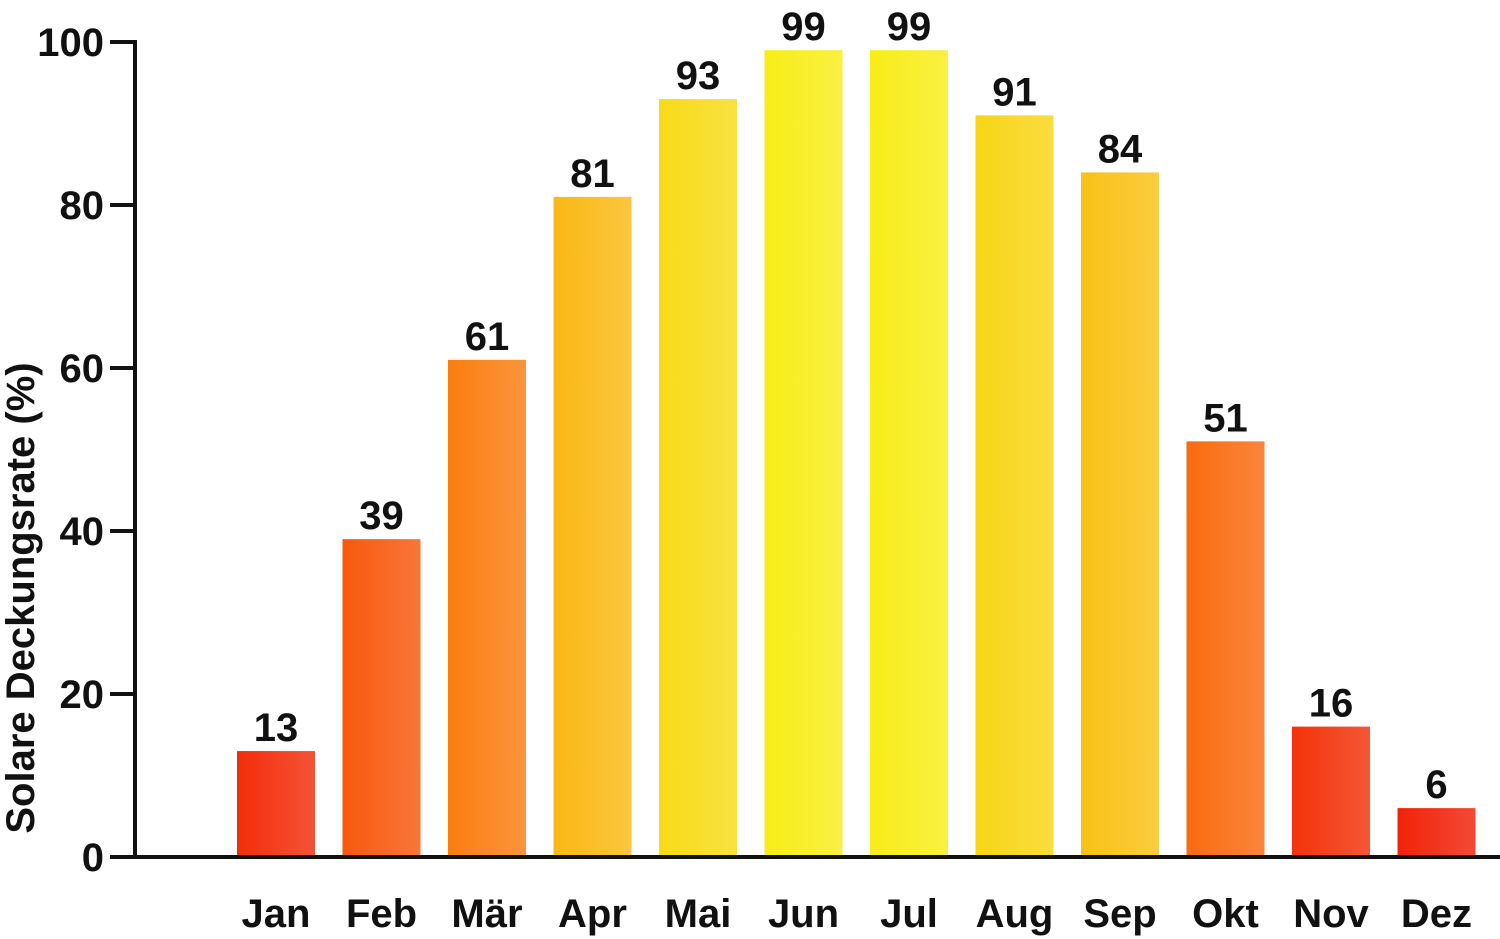  I want to click on y-tick-label-60: 60, so click(82, 369).